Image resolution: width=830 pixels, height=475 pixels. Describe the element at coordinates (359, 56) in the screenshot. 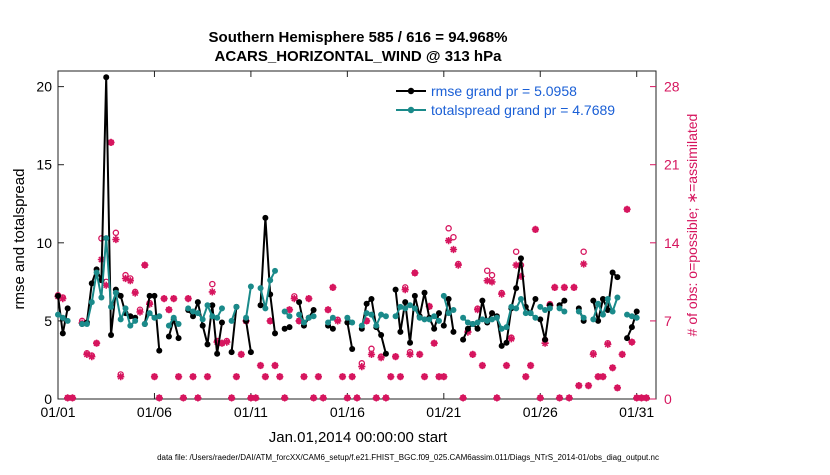

I see `chart-subtitle: ACARS_HORIZONTAL_WIND @ 313 hPa` at that location.